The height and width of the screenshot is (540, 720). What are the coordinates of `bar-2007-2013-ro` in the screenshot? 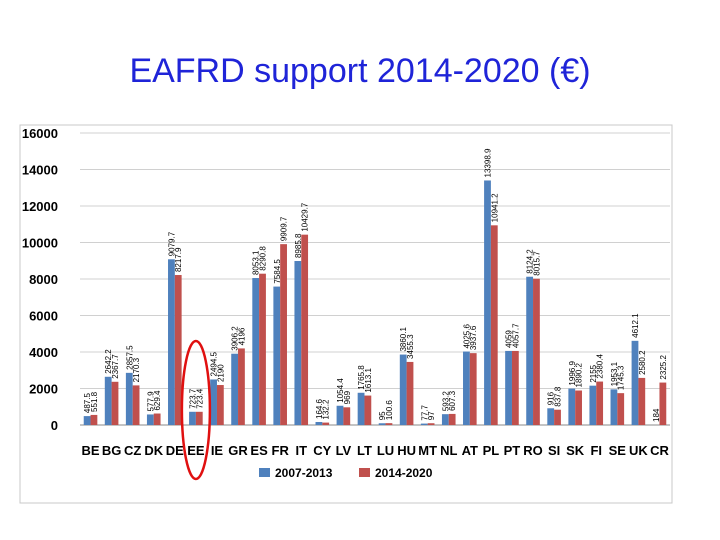 It's located at (530, 350).